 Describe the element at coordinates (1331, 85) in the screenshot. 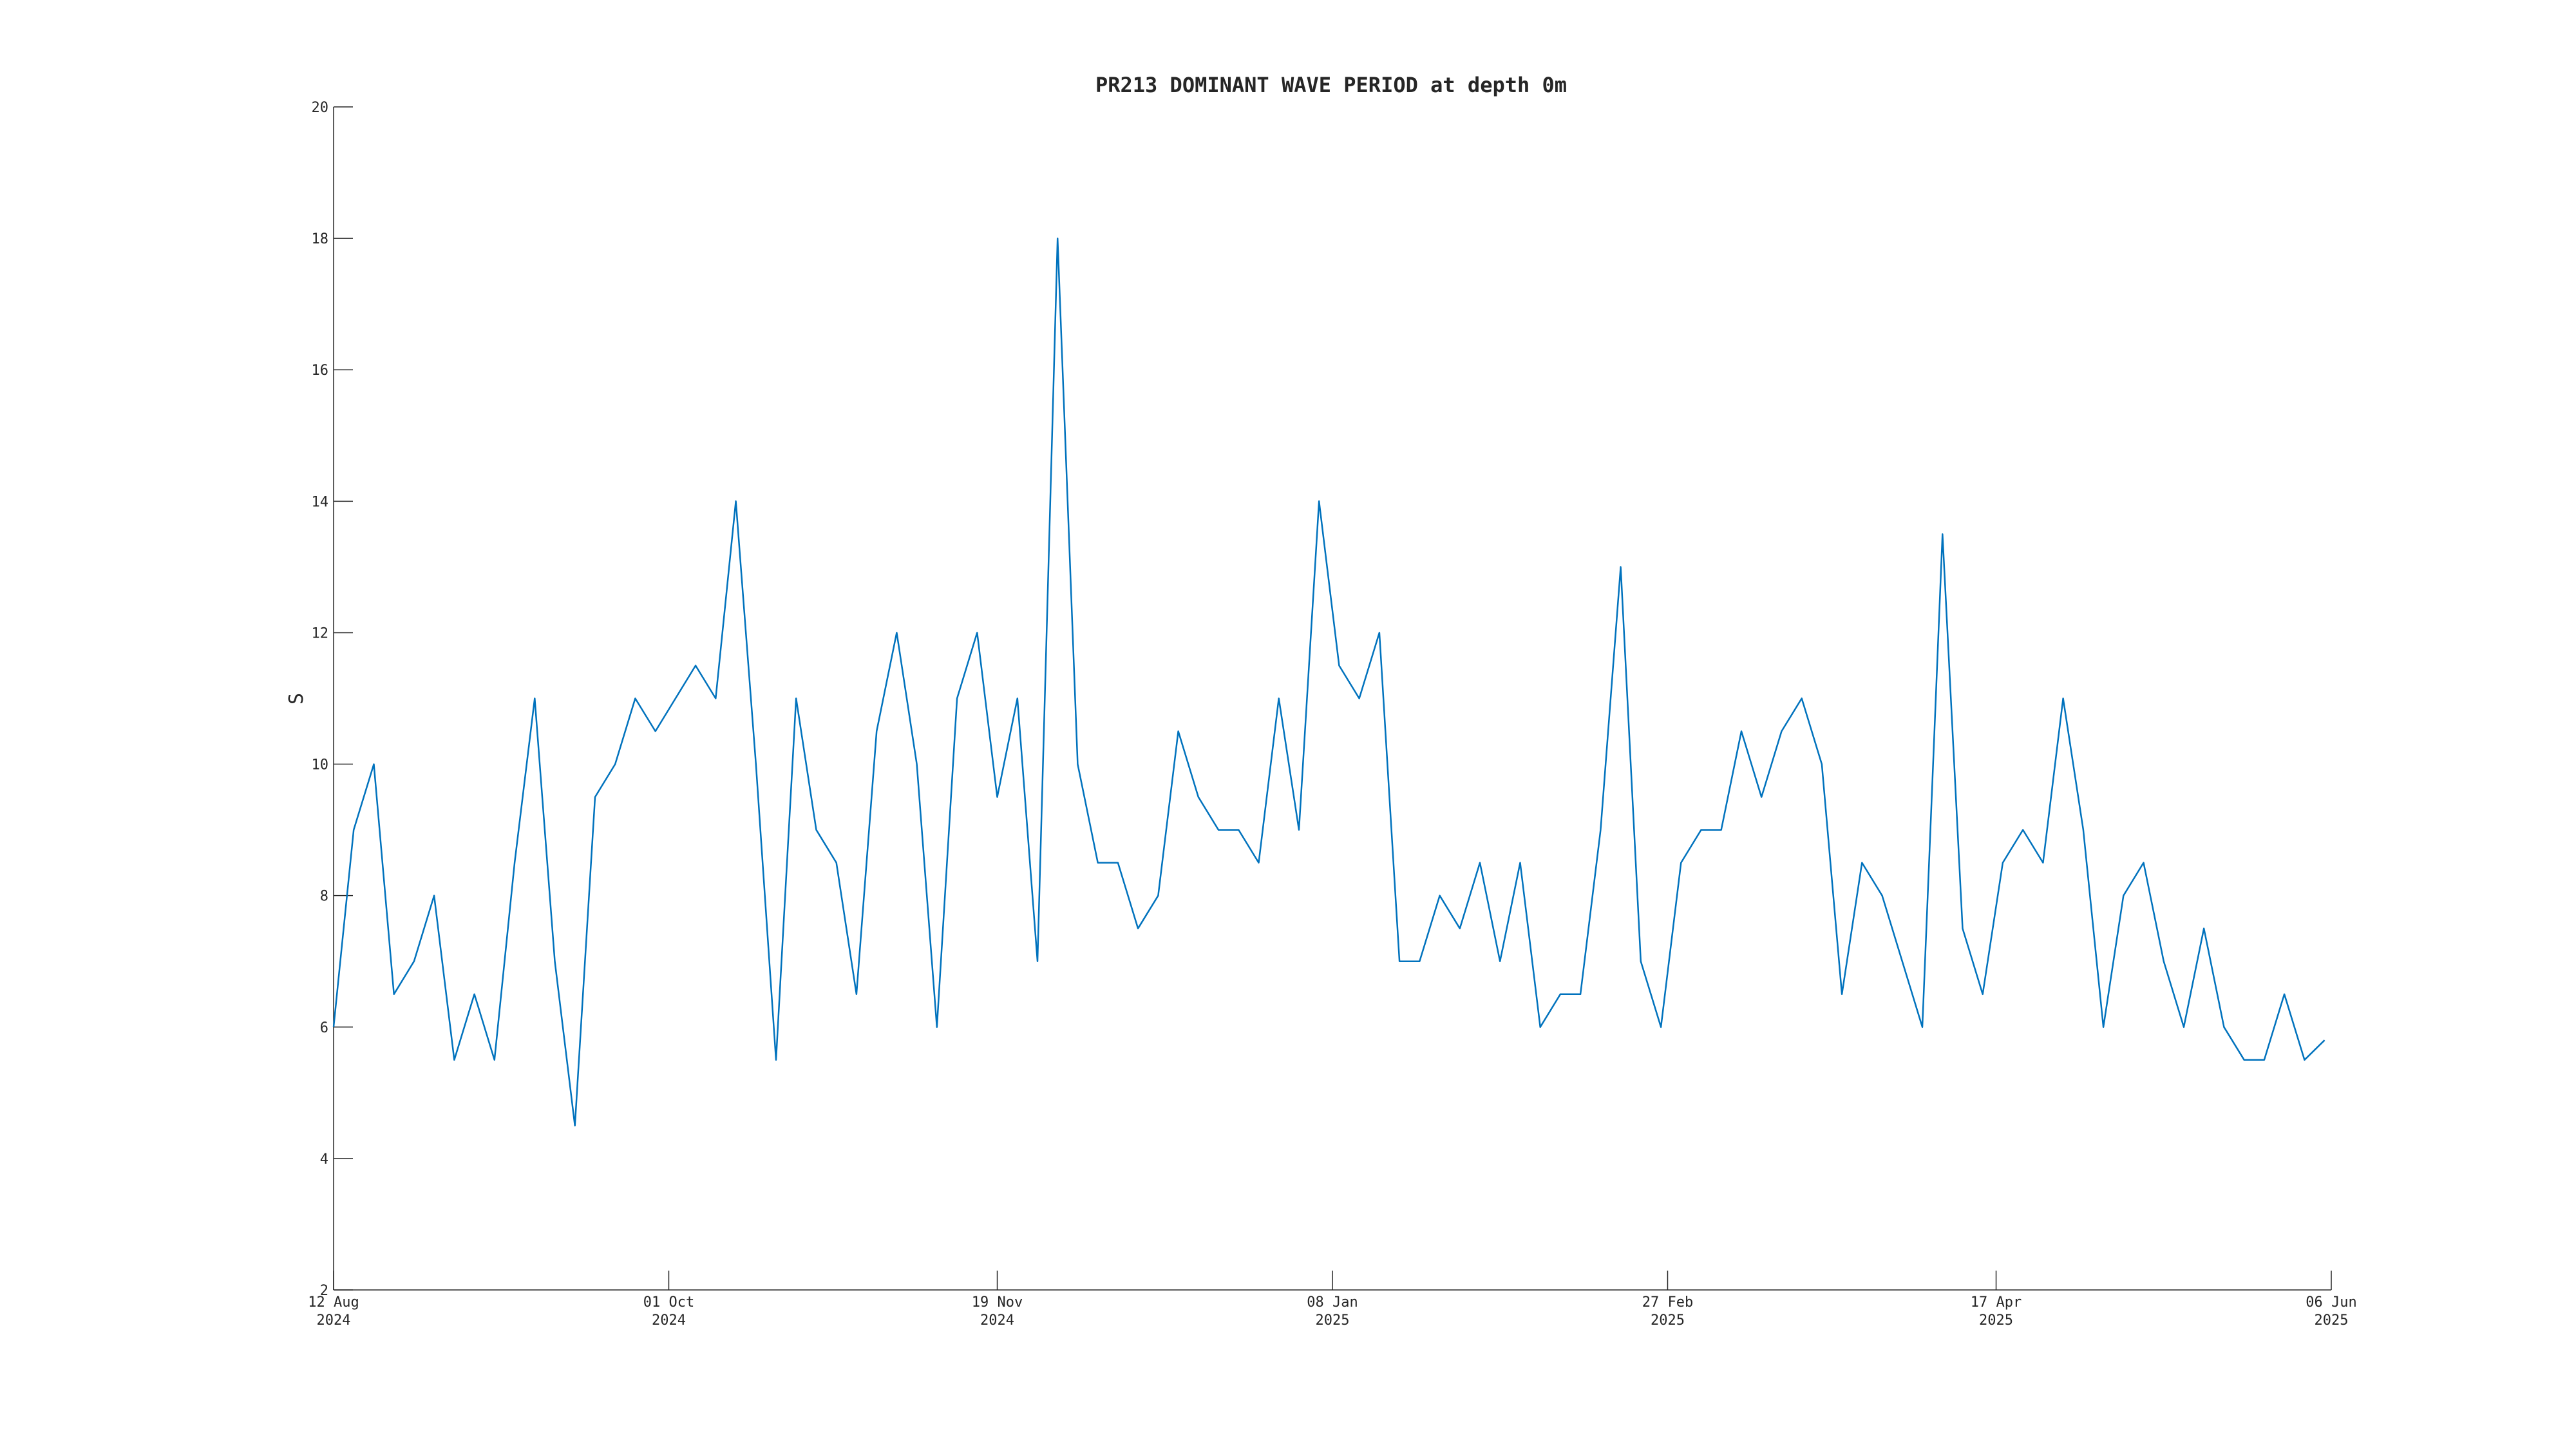

I see `chart-title: PR213 DOMINANT WAVE PERIOD at depth 0m` at that location.